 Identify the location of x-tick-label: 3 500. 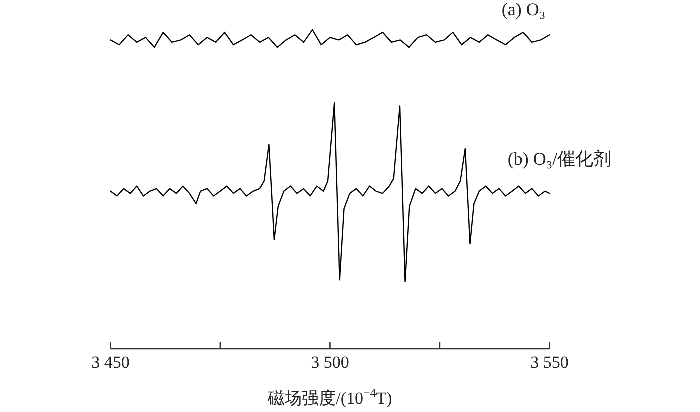
(330, 362).